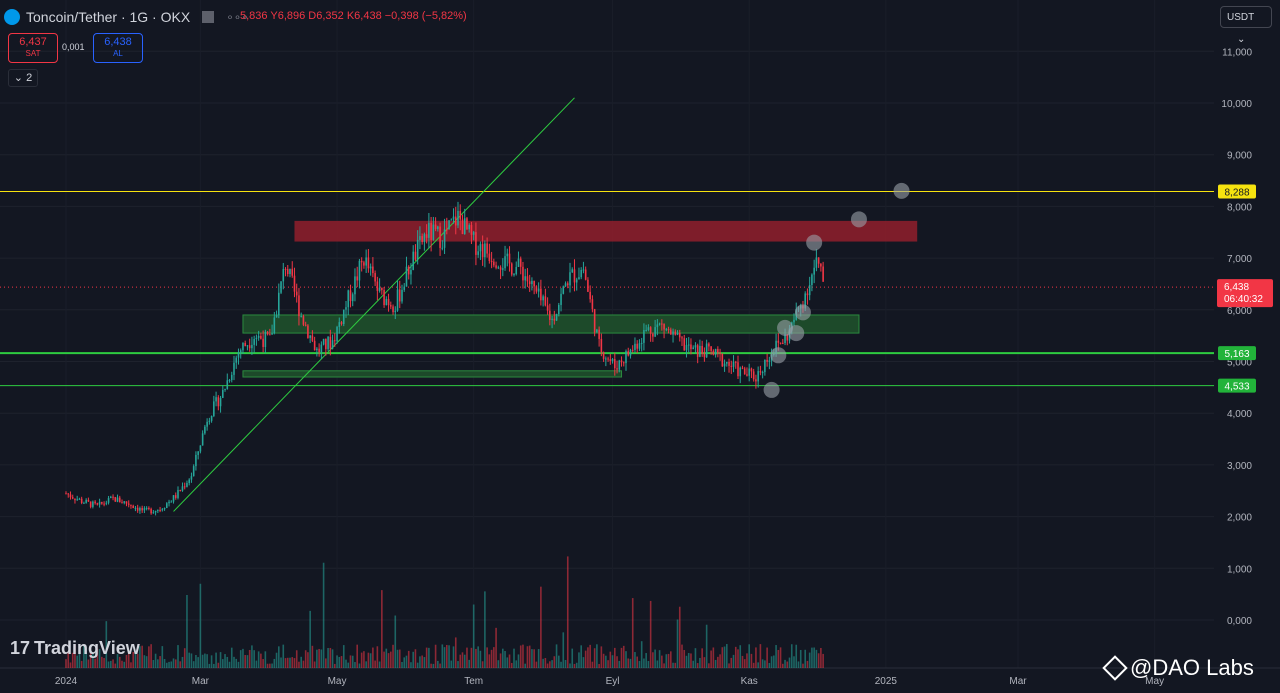 Image resolution: width=1280 pixels, height=693 pixels. What do you see at coordinates (609, 681) in the screenshot?
I see `x-axis: 2024 Mar May Tem Eyl Kas 2025 Mar May` at bounding box center [609, 681].